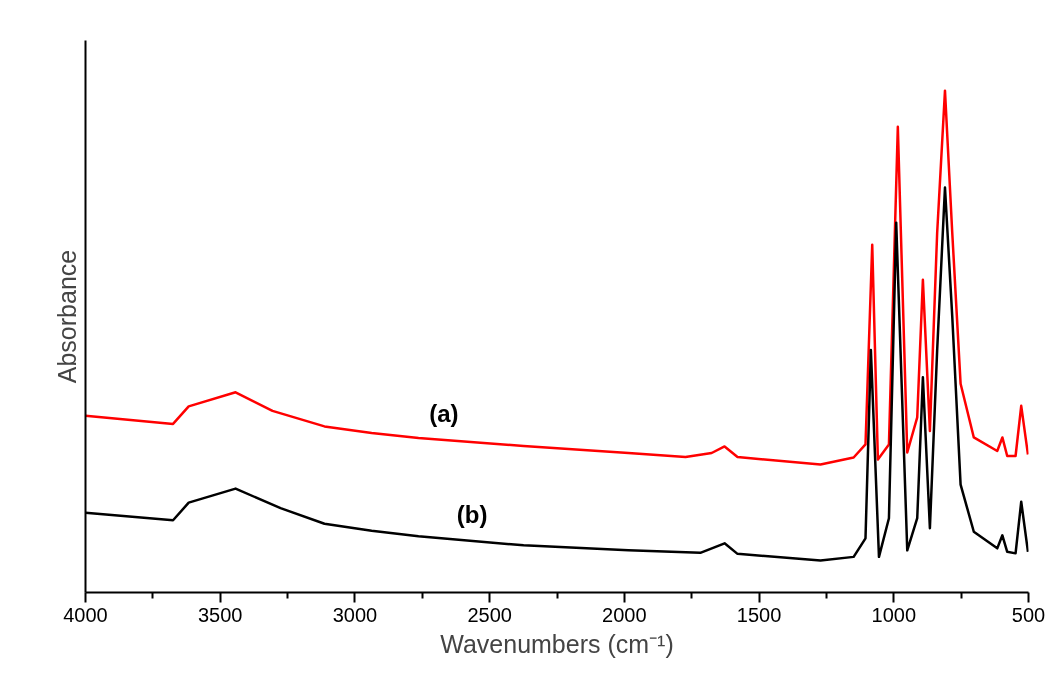 The height and width of the screenshot is (687, 1055). I want to click on x-tick-label: 2500, so click(489, 614).